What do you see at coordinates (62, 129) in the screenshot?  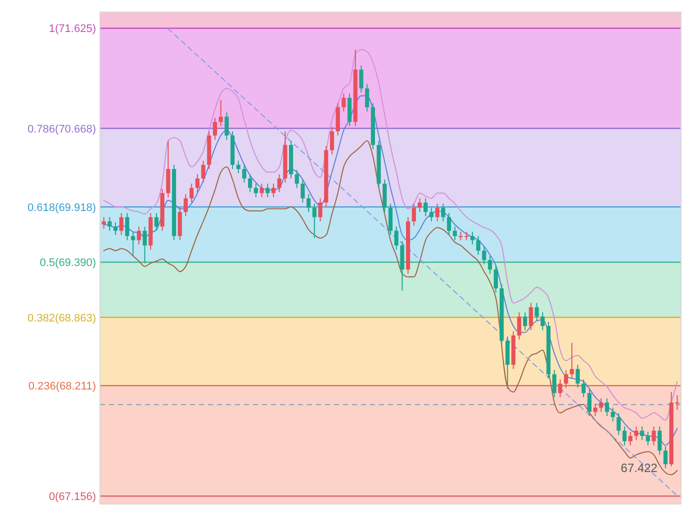 I see `ref-line-label: 0.786(70.668)` at bounding box center [62, 129].